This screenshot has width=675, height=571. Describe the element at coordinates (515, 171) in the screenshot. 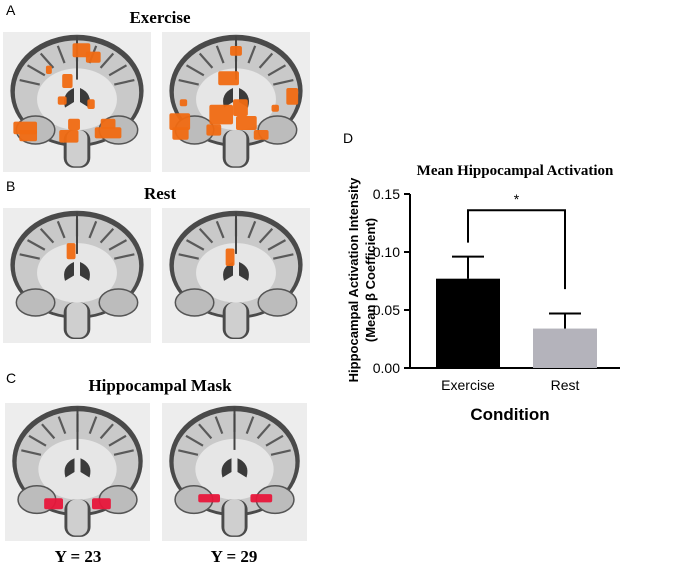

I see `chart-title: Mean Hippocampal Activation` at that location.